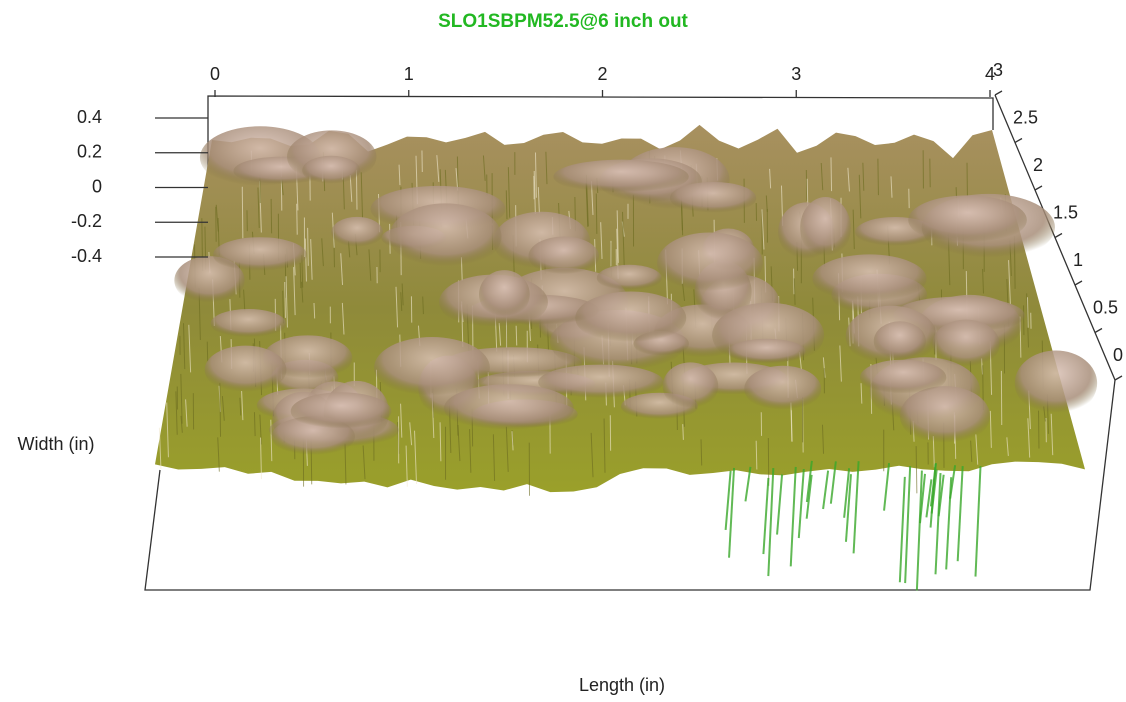 Image resolution: width=1126 pixels, height=702 pixels. What do you see at coordinates (215, 74) in the screenshot?
I see `x-tick-label: 0` at bounding box center [215, 74].